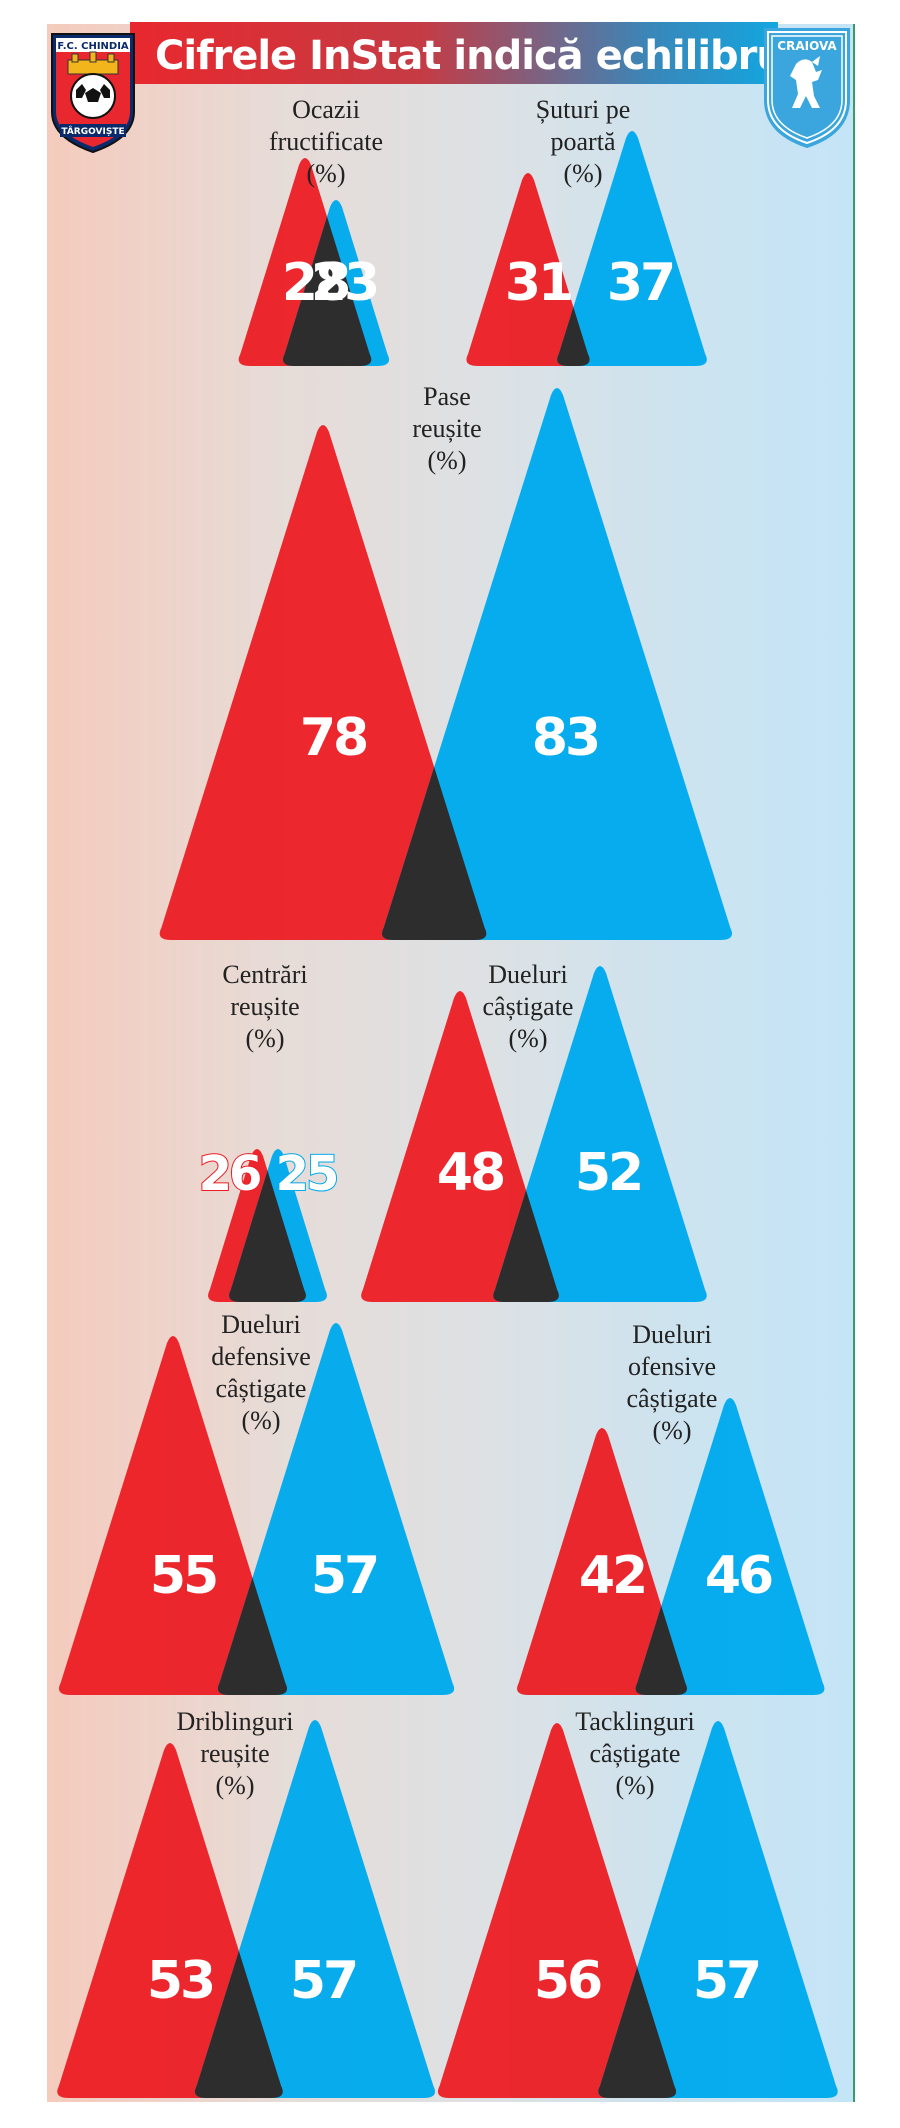  I want to click on metric-label-line: Centrări, so click(264, 974).